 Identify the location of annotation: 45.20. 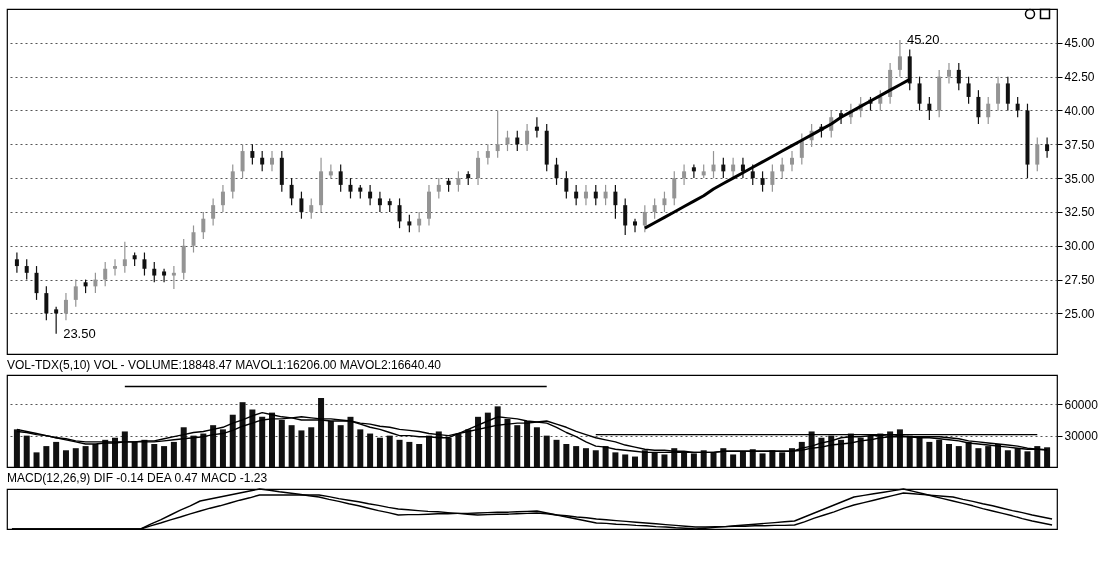
(923, 40).